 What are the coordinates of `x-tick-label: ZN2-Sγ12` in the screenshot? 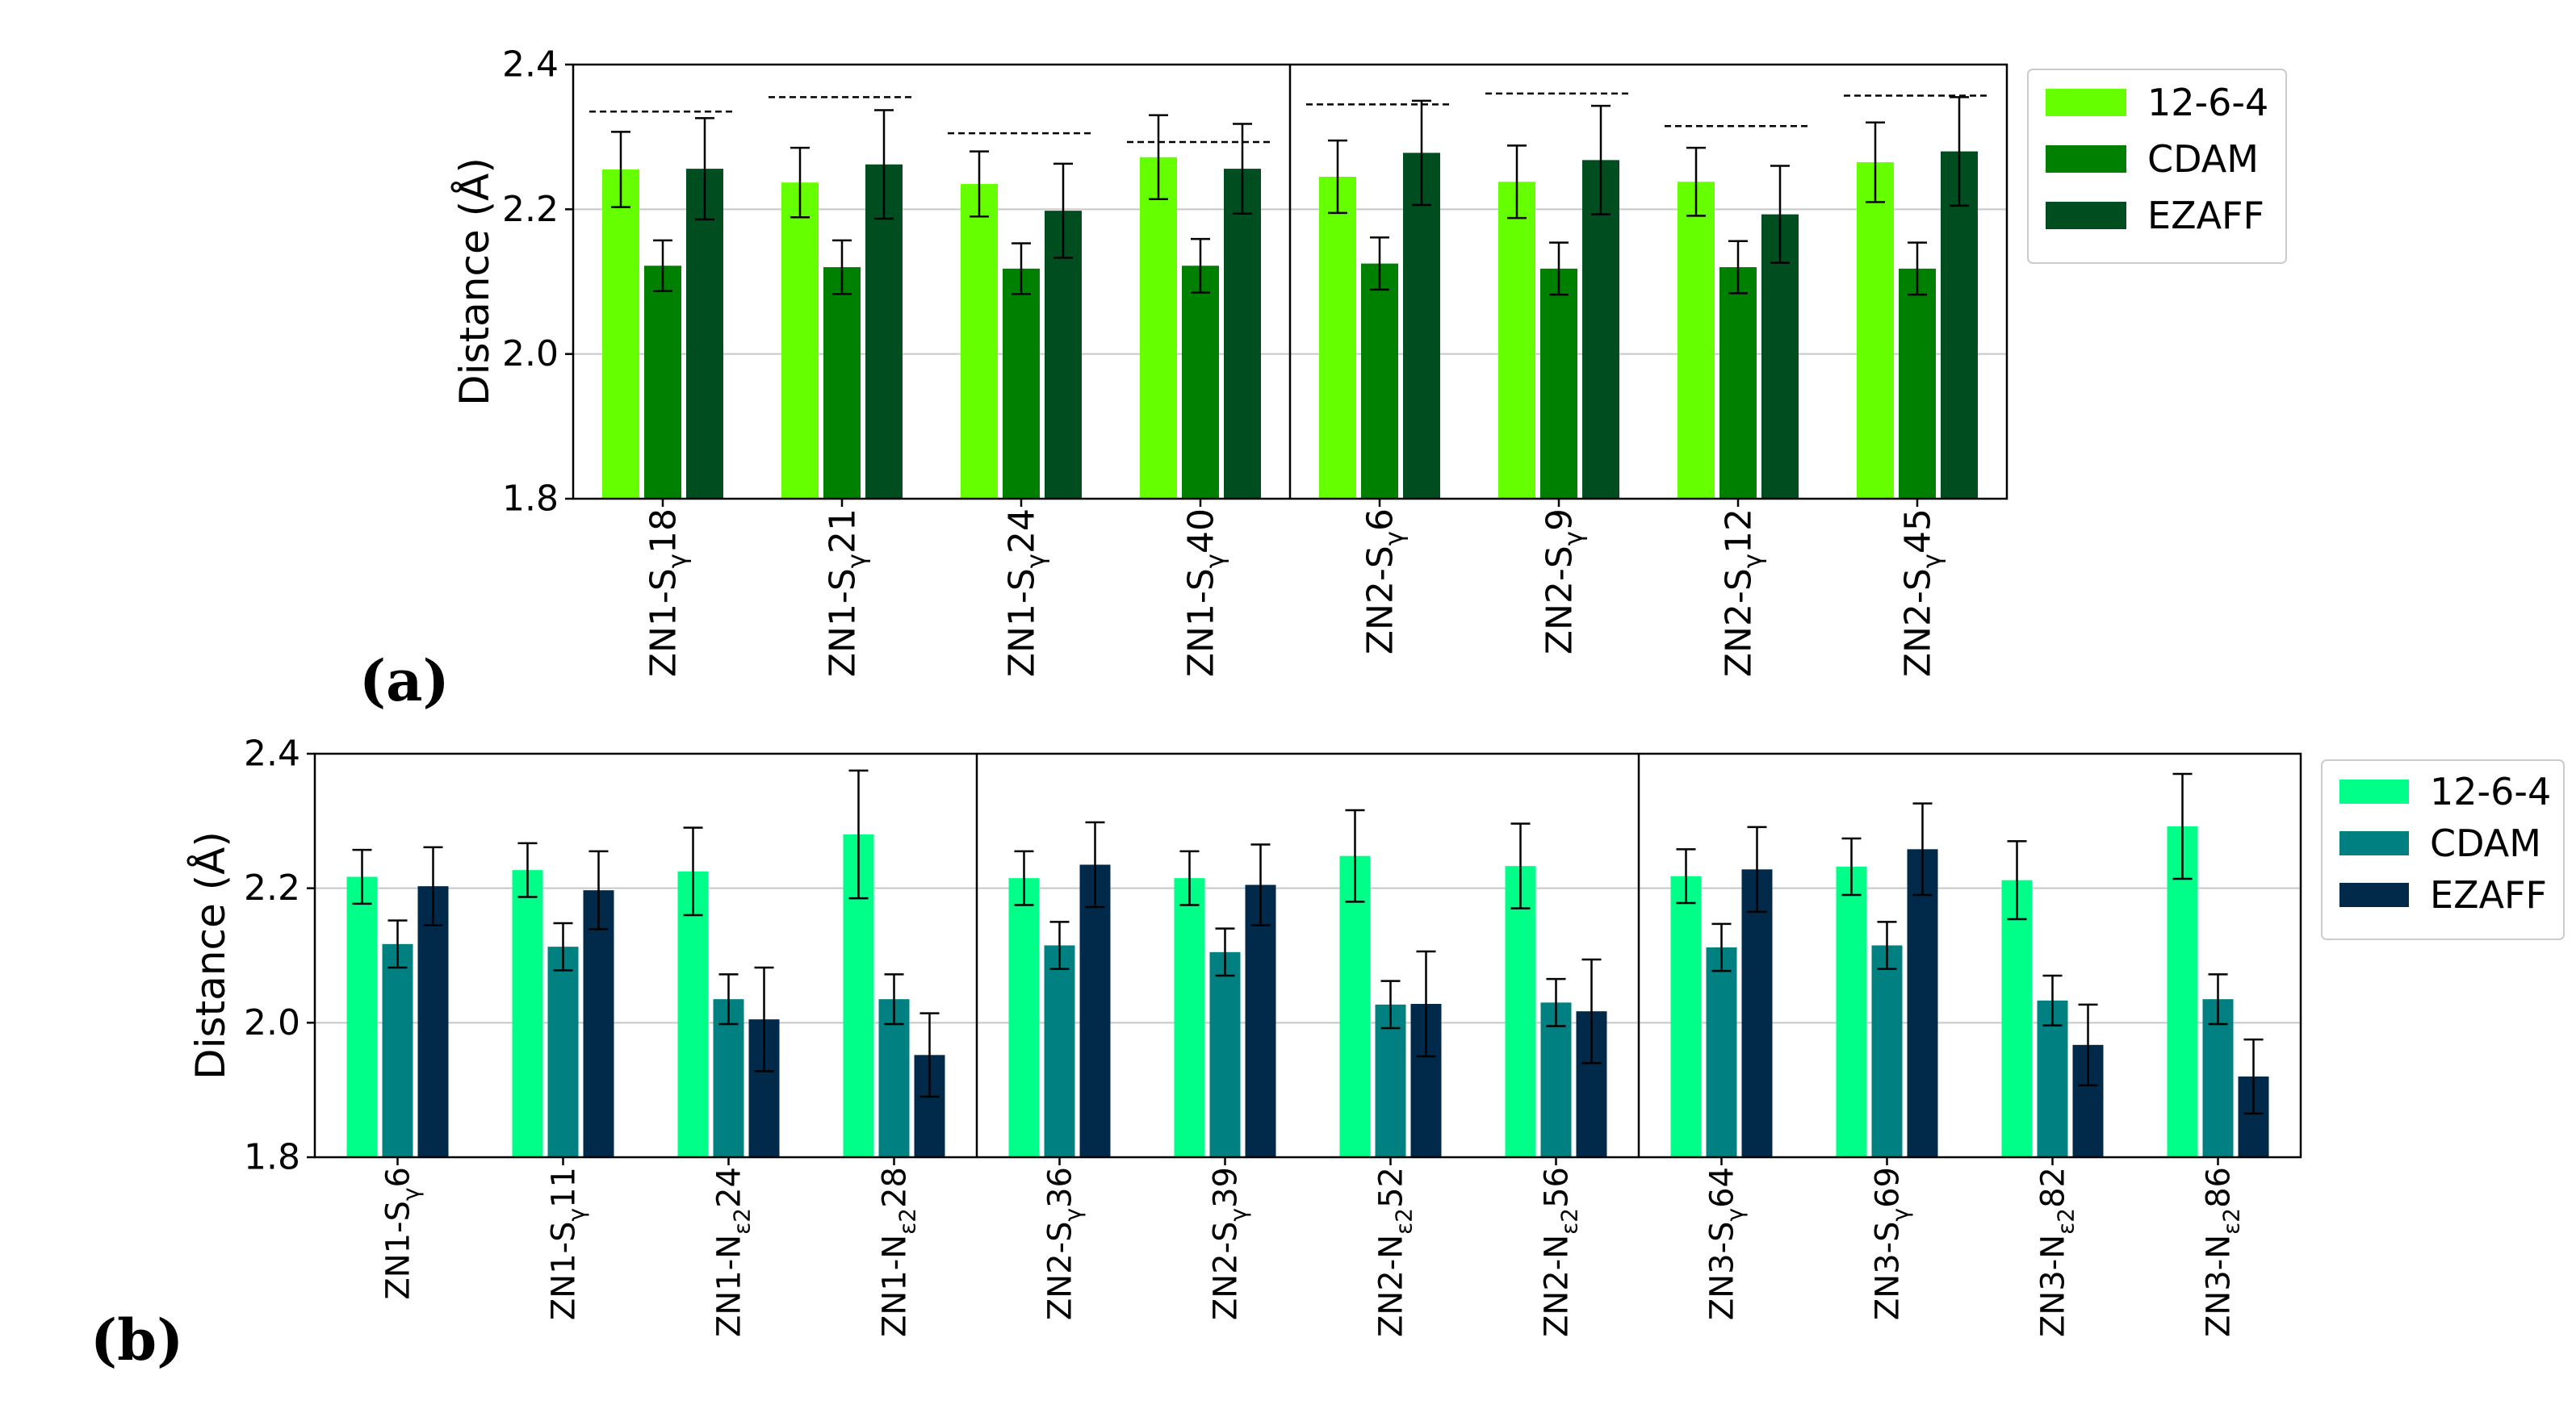 It's located at (1742, 592).